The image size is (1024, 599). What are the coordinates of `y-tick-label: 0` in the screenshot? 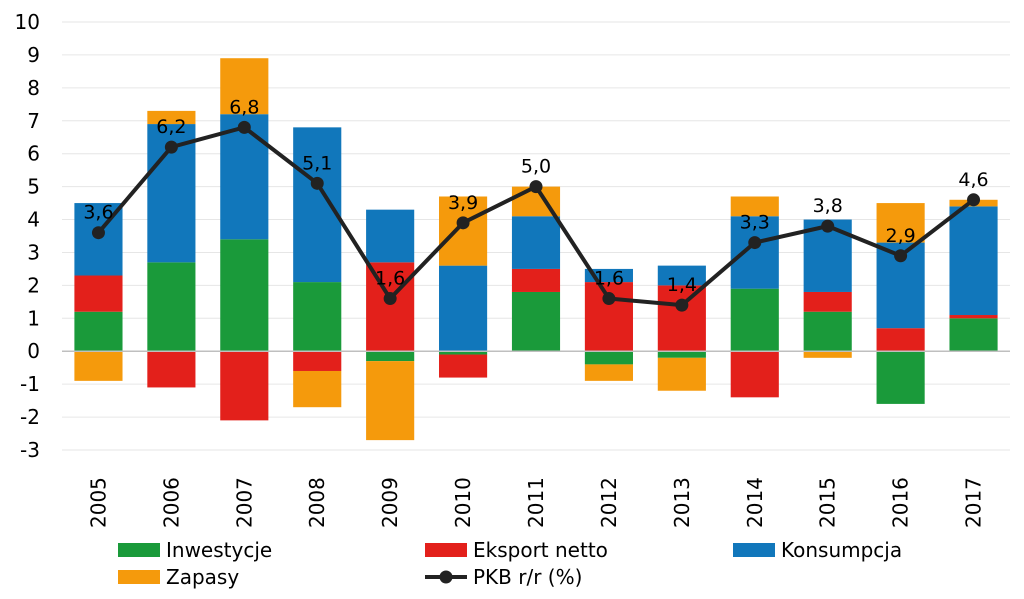 It's located at (33, 351).